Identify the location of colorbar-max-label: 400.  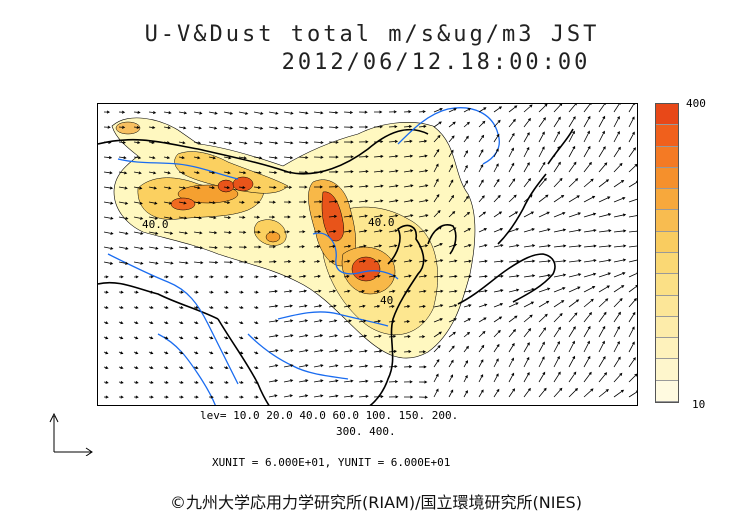
(696, 103).